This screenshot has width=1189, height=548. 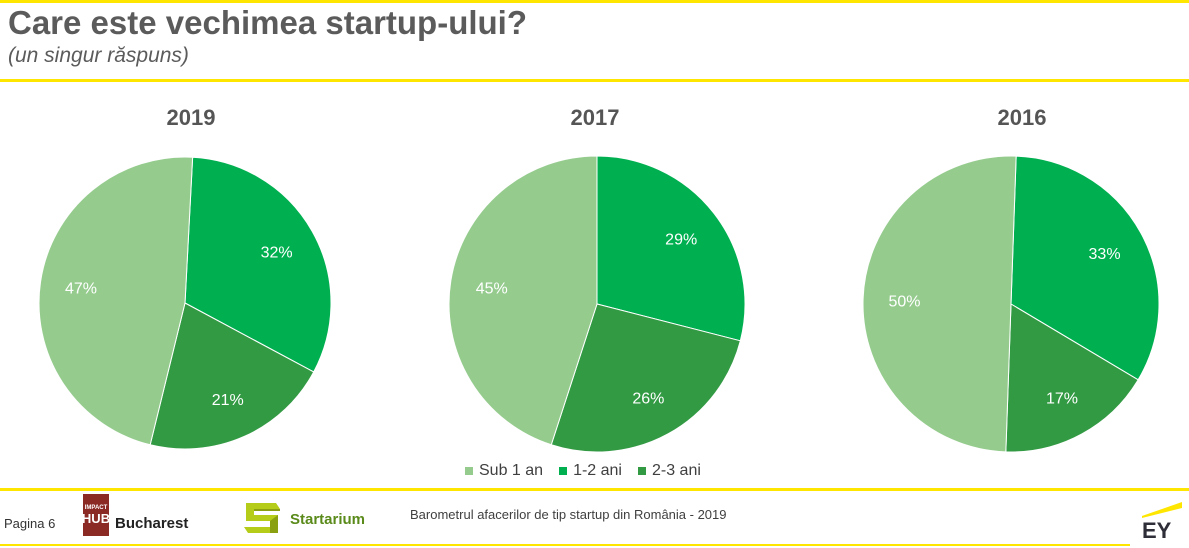 What do you see at coordinates (1062, 399) in the screenshot?
I see `pie-data-label: 17%` at bounding box center [1062, 399].